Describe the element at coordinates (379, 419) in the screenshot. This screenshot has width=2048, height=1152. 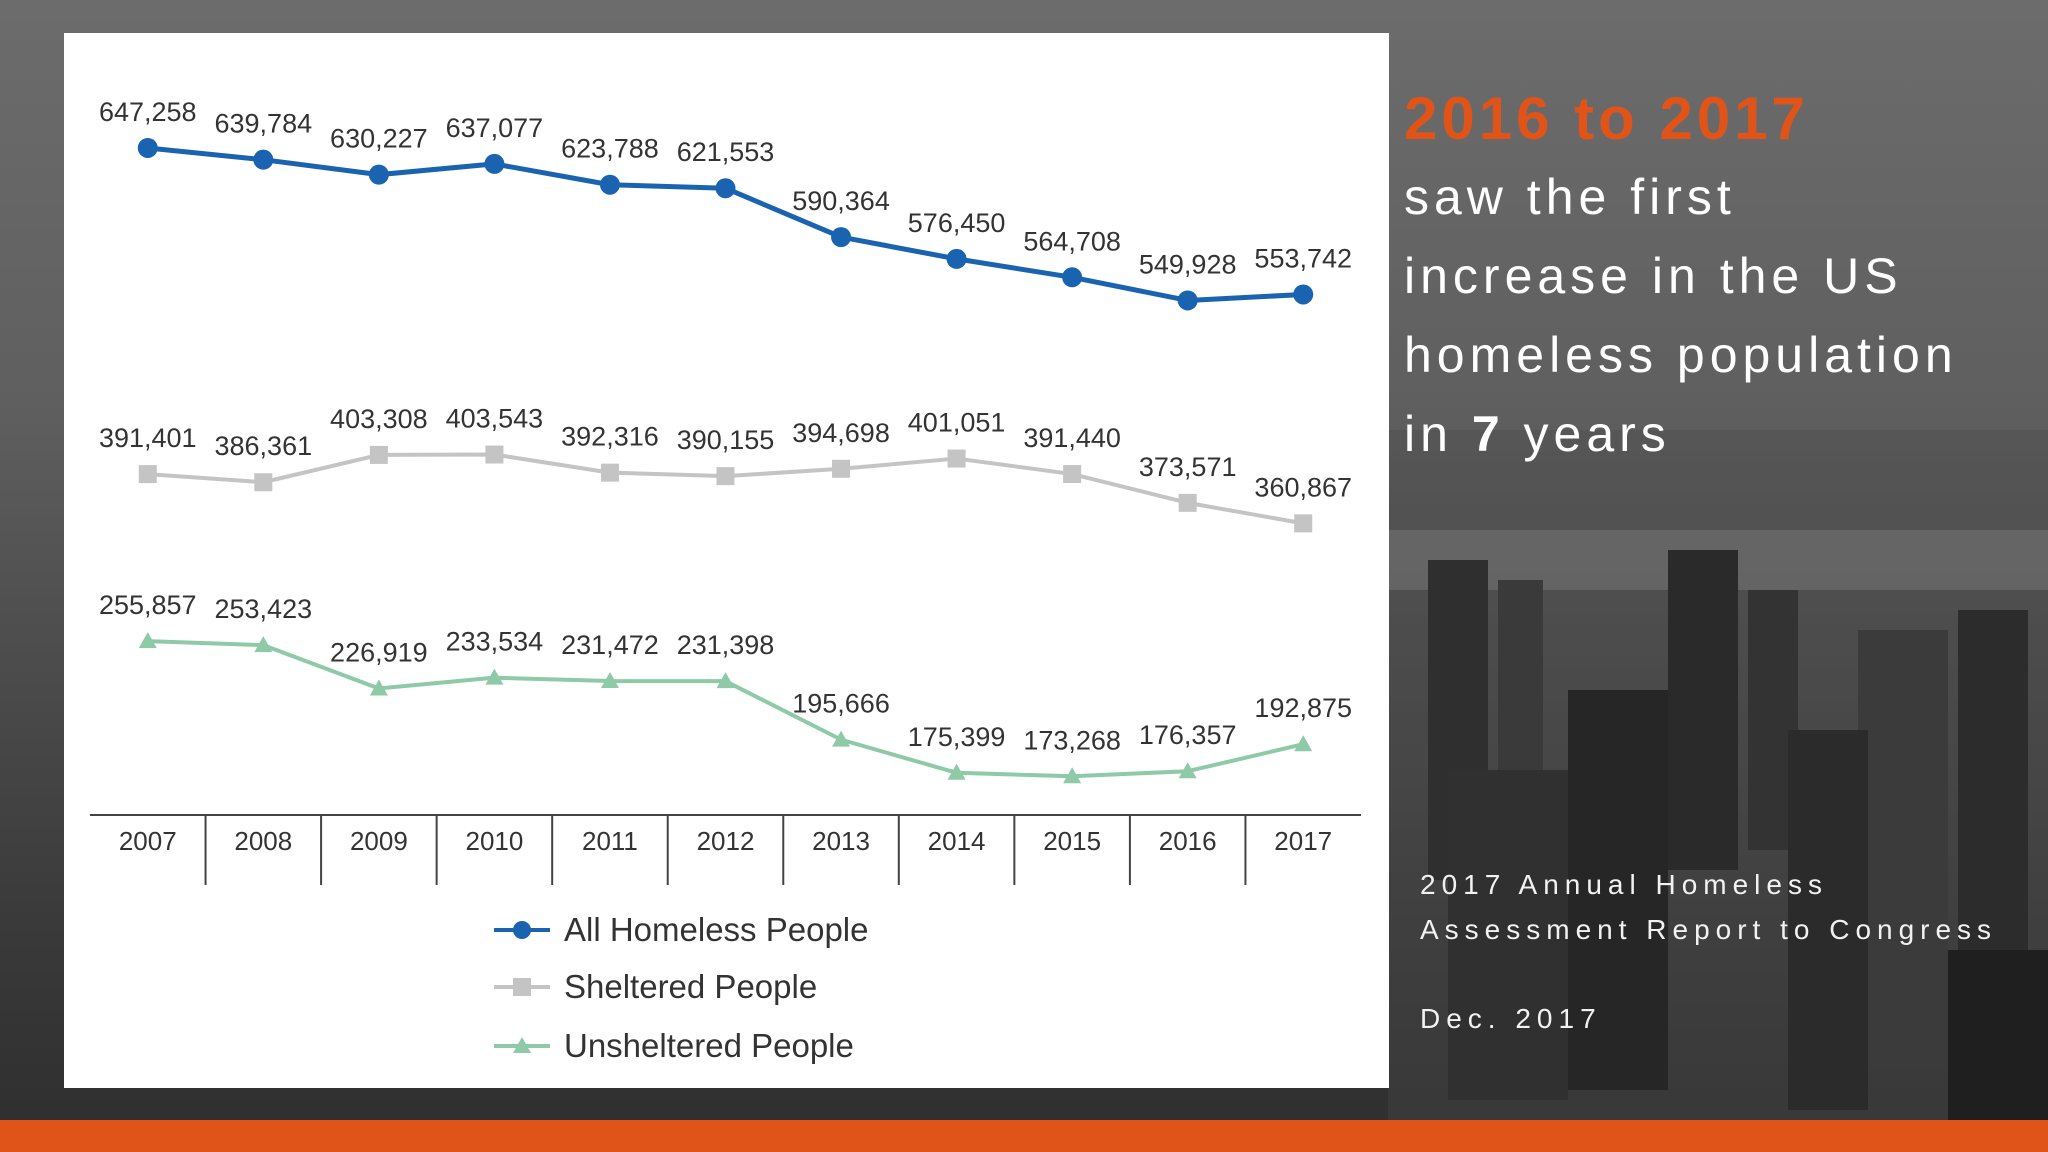
I see `data-label: 403,308` at that location.